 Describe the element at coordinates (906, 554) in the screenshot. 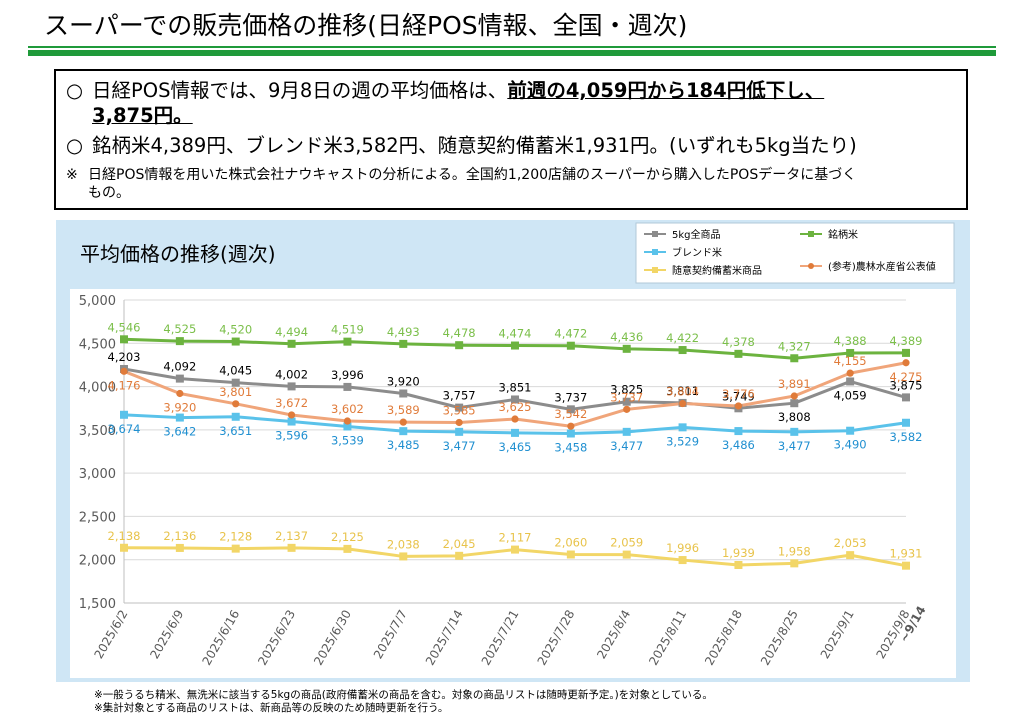

I see `data-label: 1,931` at that location.